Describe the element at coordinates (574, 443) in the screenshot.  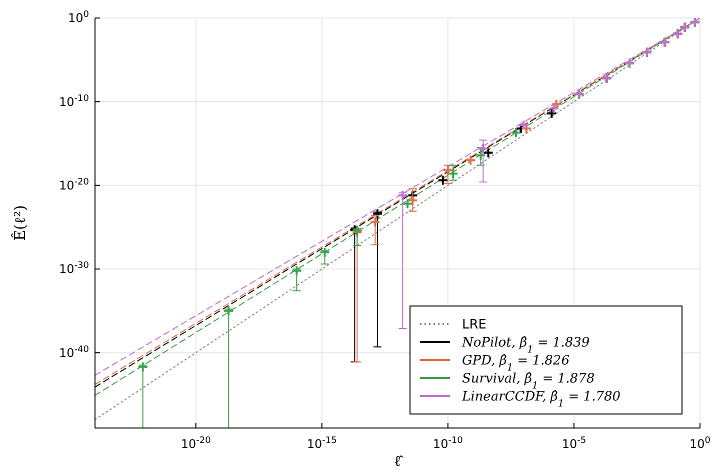
I see `x-tick-label: 10$^{-5}$` at that location.